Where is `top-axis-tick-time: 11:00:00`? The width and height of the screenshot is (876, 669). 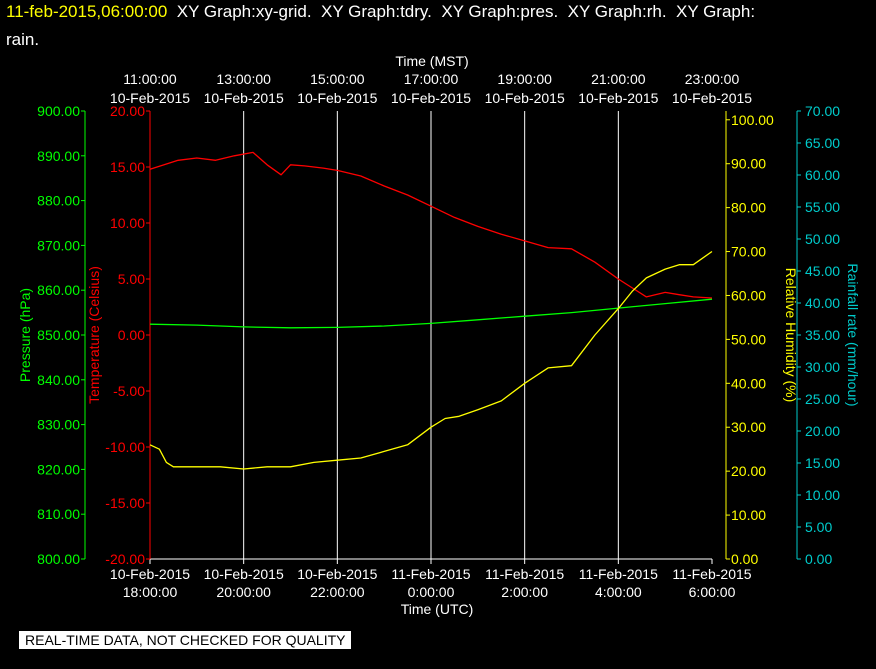
top-axis-tick-time: 11:00:00 is located at coordinates (150, 79).